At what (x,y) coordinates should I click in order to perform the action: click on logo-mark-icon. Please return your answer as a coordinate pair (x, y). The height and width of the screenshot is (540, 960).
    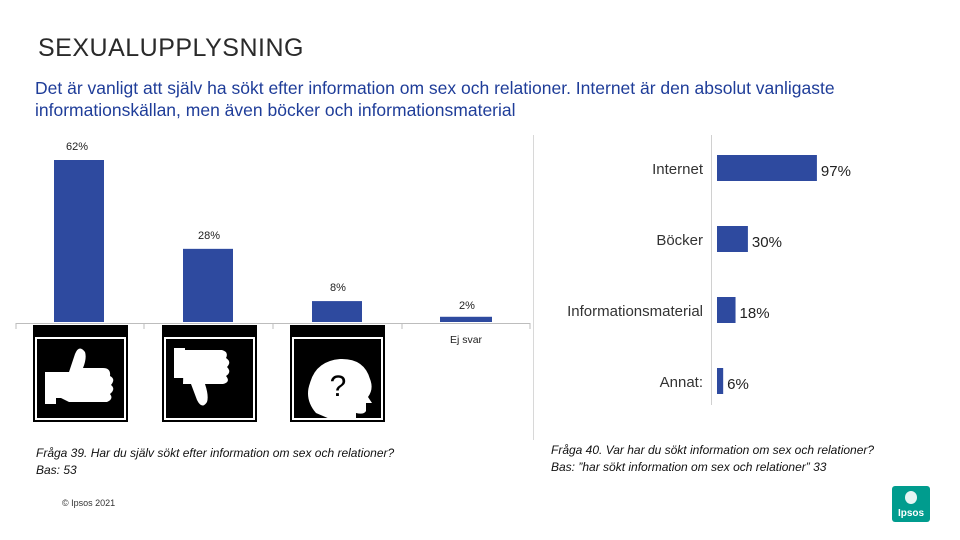
    Looking at the image, I should click on (911, 497).